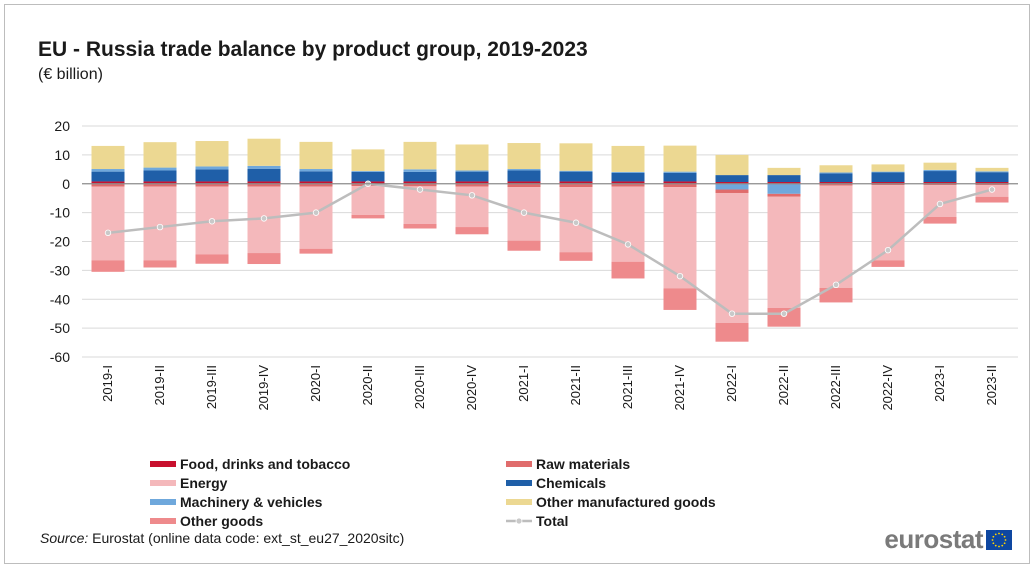  What do you see at coordinates (948, 539) in the screenshot?
I see `eurostat-logo: eurostat` at bounding box center [948, 539].